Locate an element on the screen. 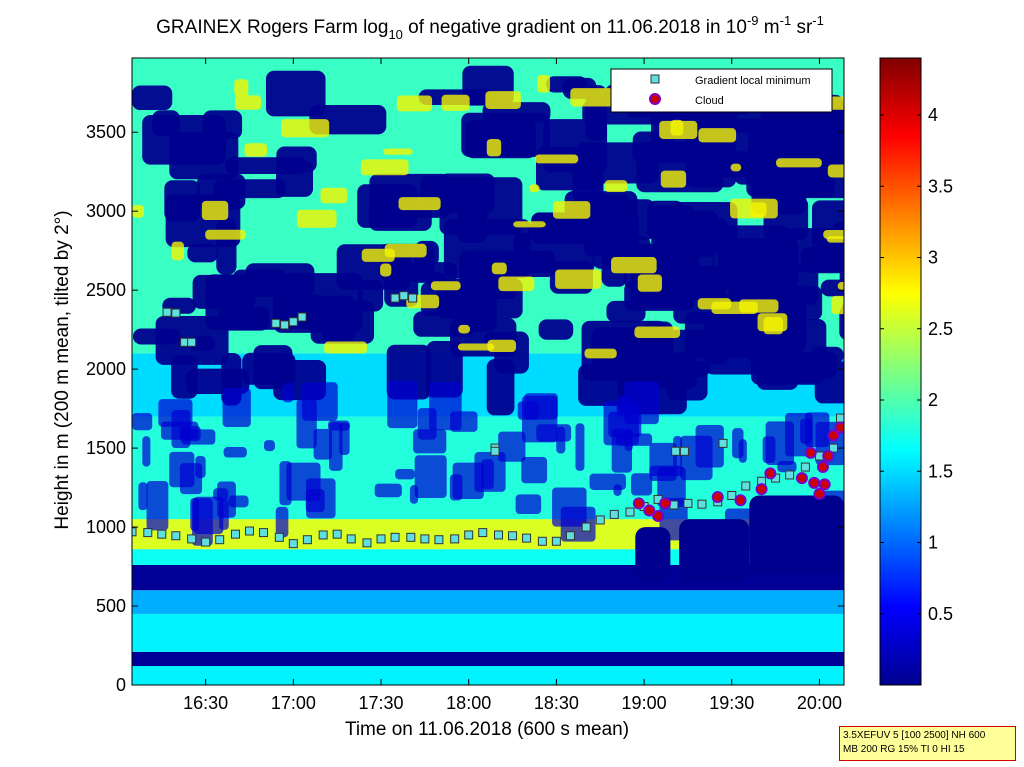 The image size is (1024, 767). legend-marker-cloud is located at coordinates (655, 99).